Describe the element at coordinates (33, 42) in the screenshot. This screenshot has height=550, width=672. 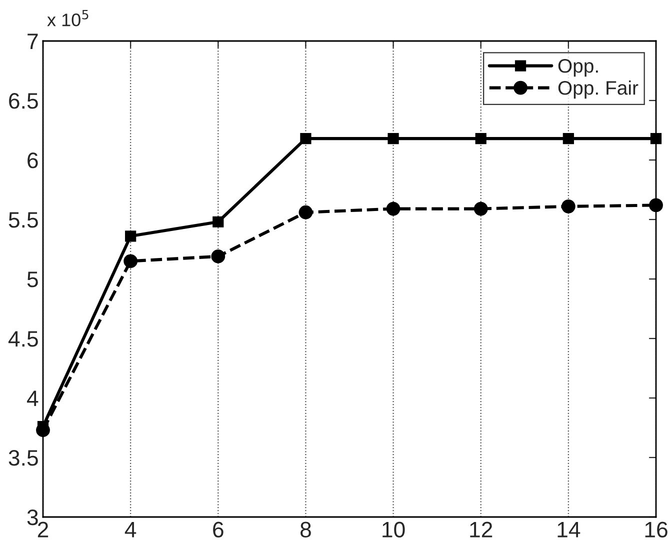
I see `y-tick-label: 7` at that location.